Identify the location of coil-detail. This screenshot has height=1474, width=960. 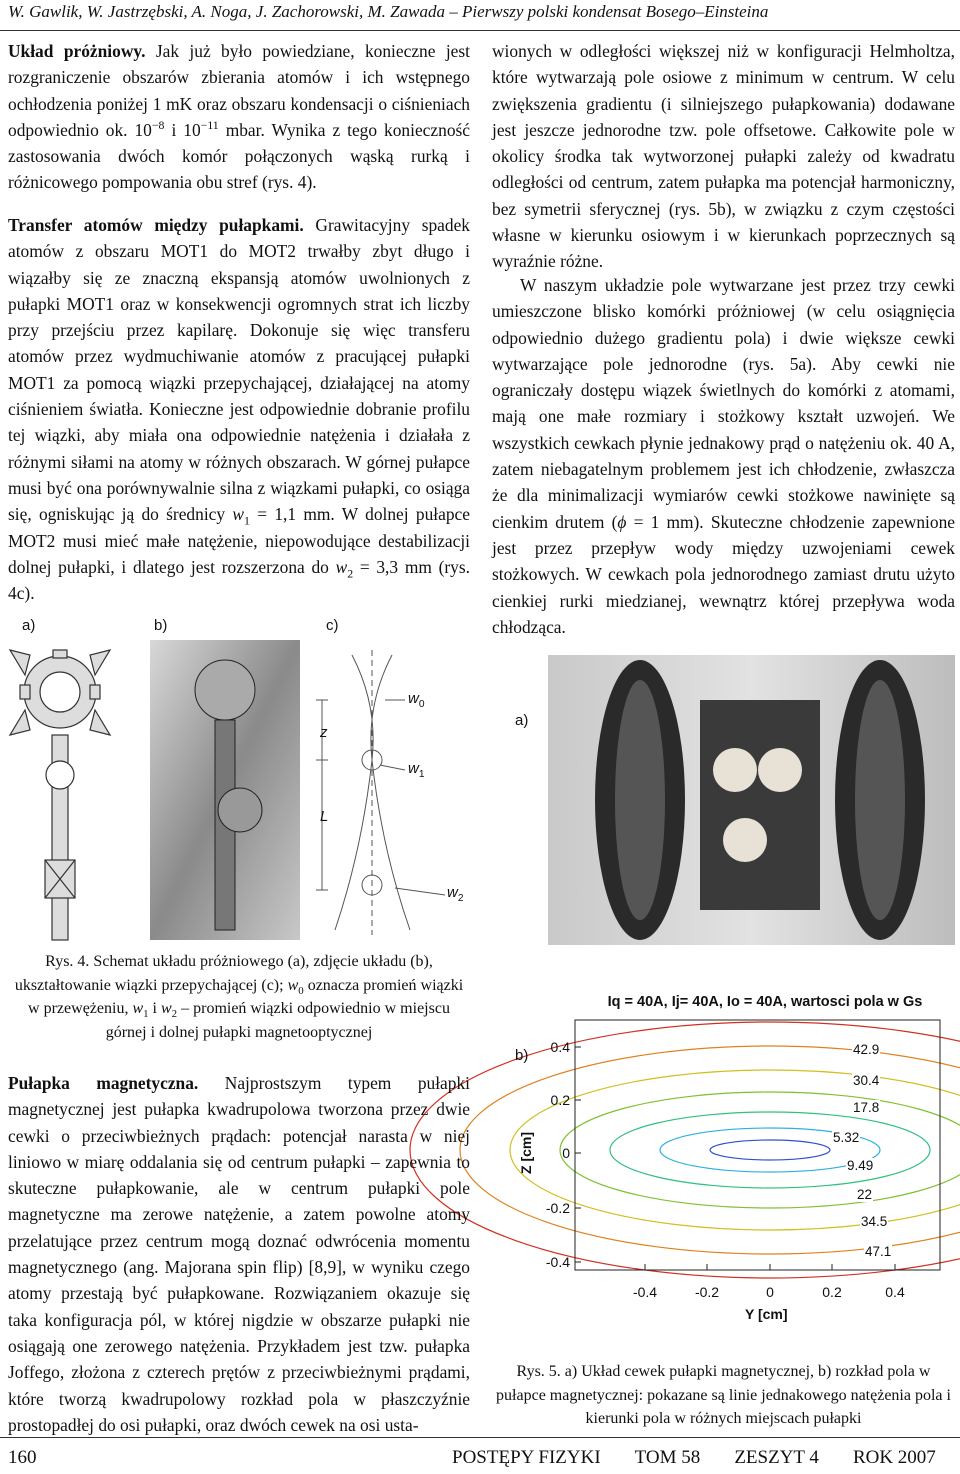
(760, 800).